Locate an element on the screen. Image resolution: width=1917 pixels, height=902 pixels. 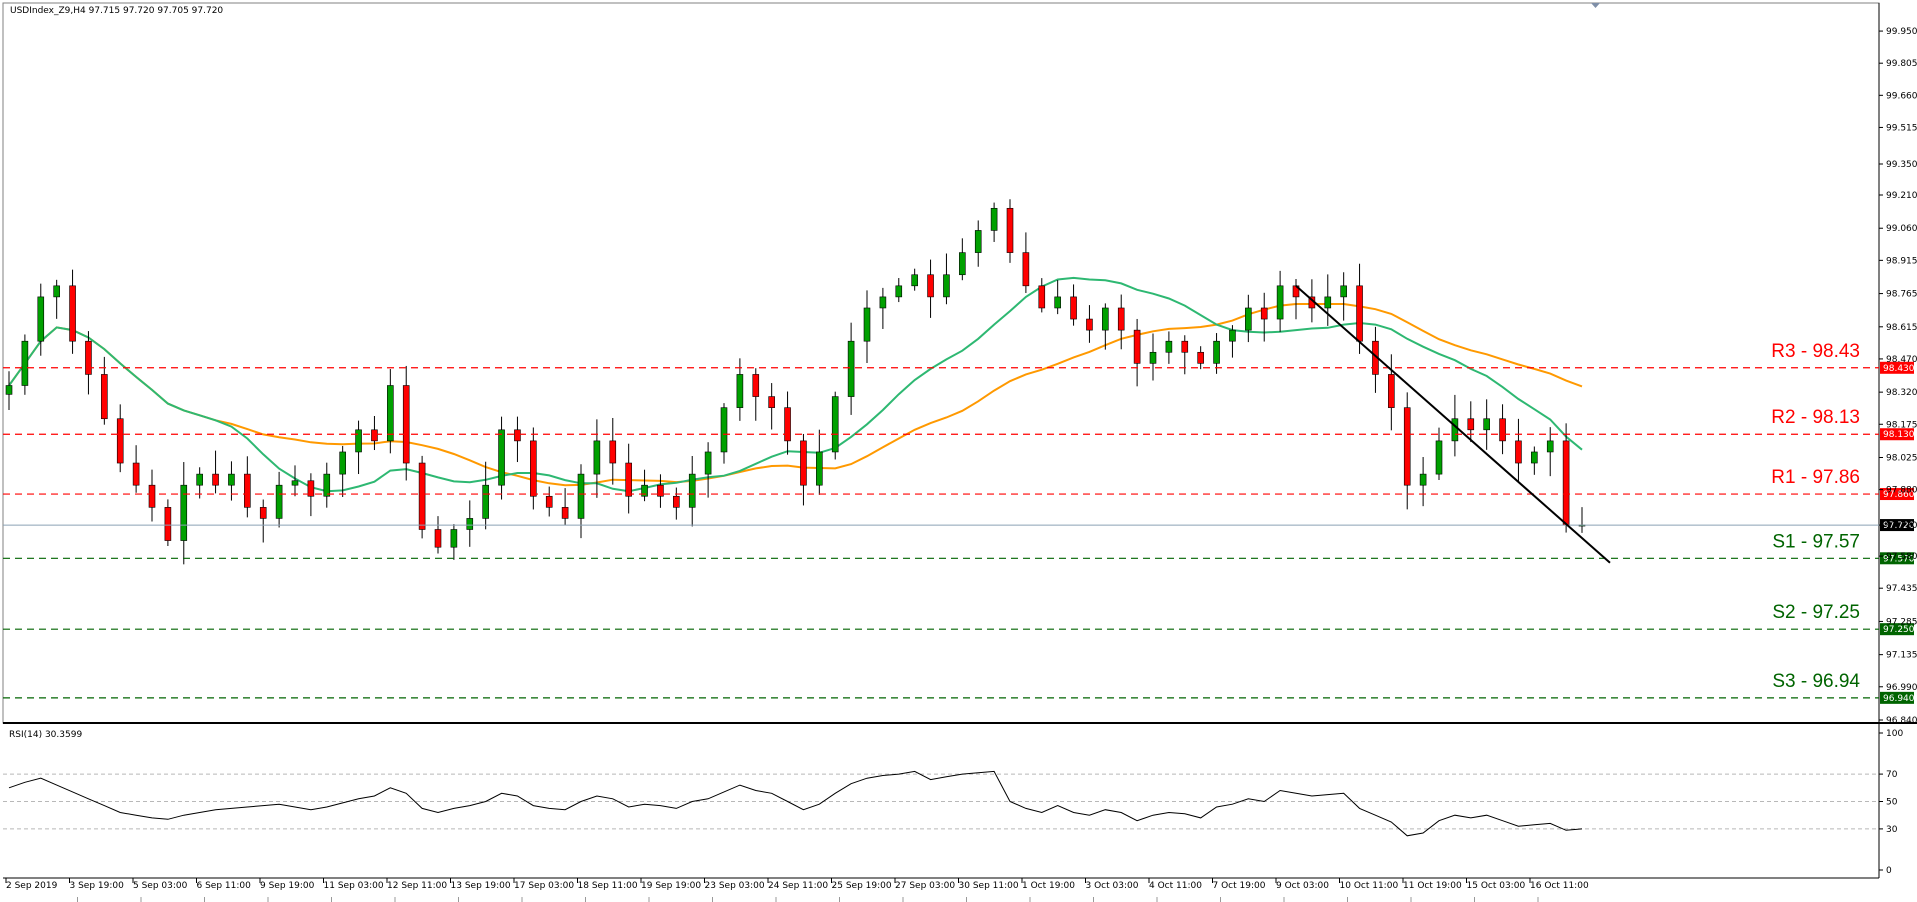
trendline is located at coordinates (1453, 424).